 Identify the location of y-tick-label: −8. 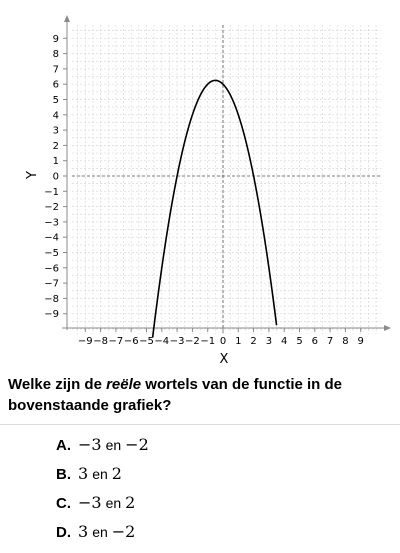
(51, 299).